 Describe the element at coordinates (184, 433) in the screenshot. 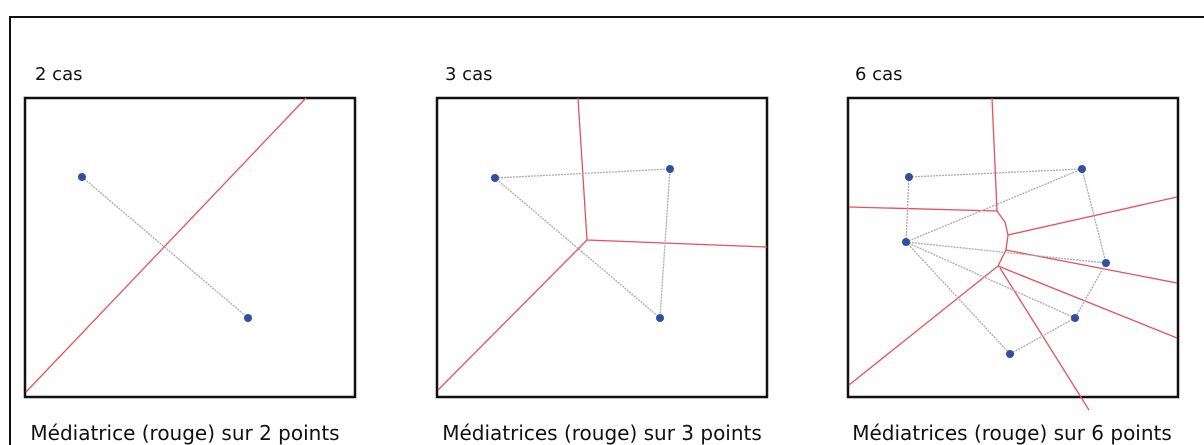

I see `caption: Médiatrice (rouge) sur 2 points` at that location.